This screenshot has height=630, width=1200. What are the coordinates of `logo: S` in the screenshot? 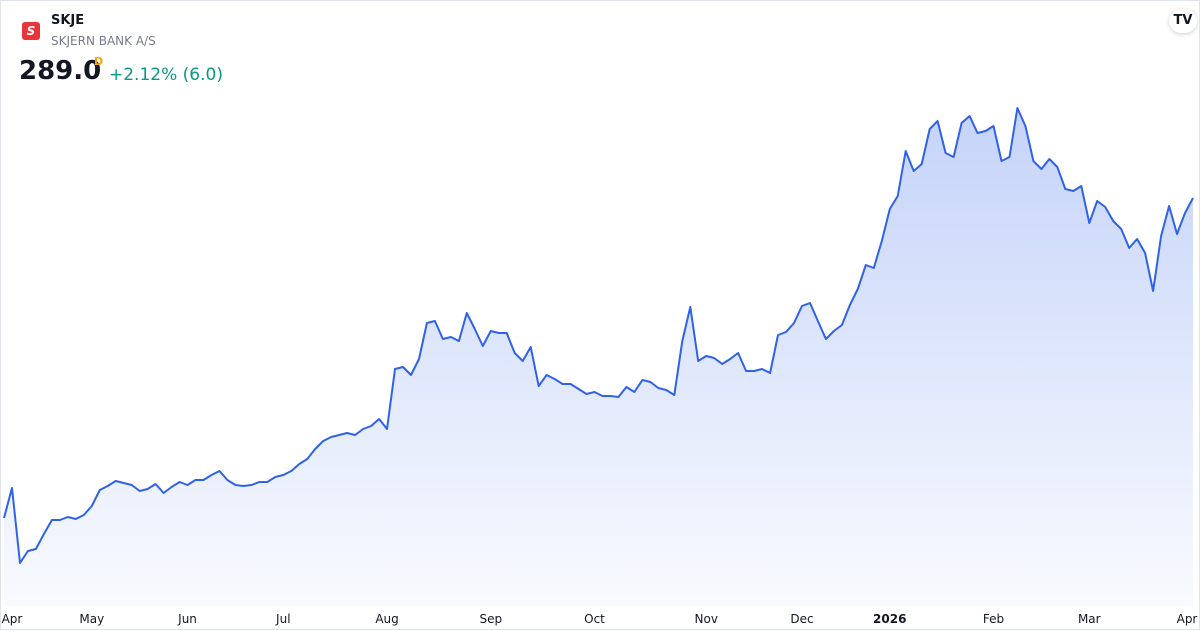 It's located at (31, 31).